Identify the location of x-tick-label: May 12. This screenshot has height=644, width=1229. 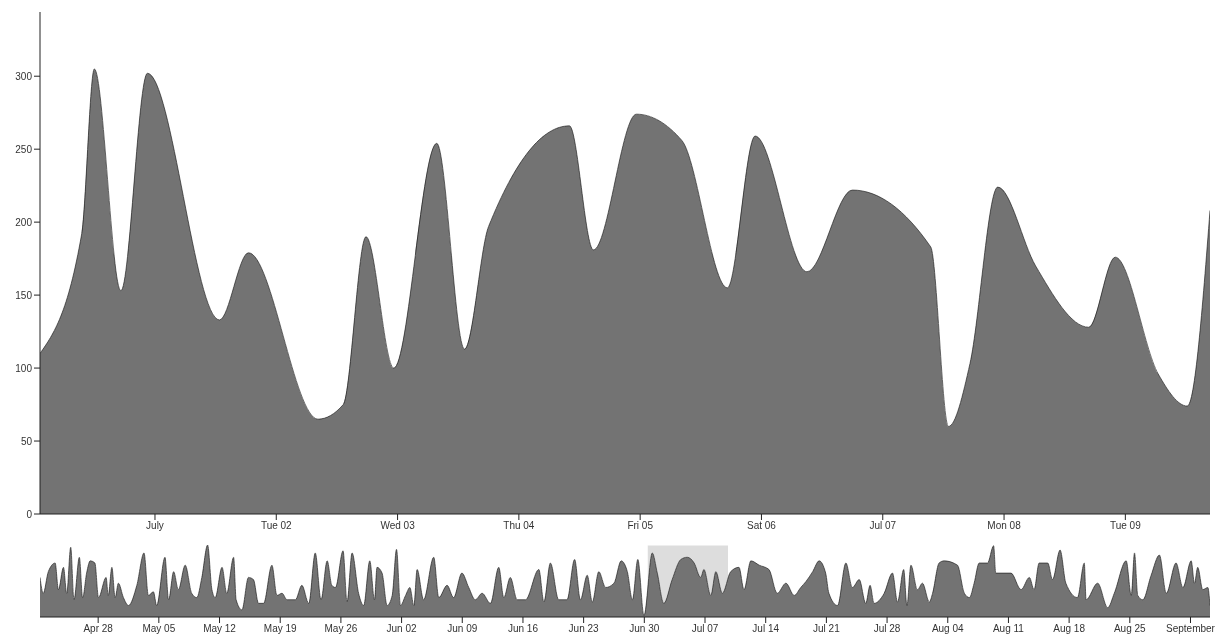
(220, 629).